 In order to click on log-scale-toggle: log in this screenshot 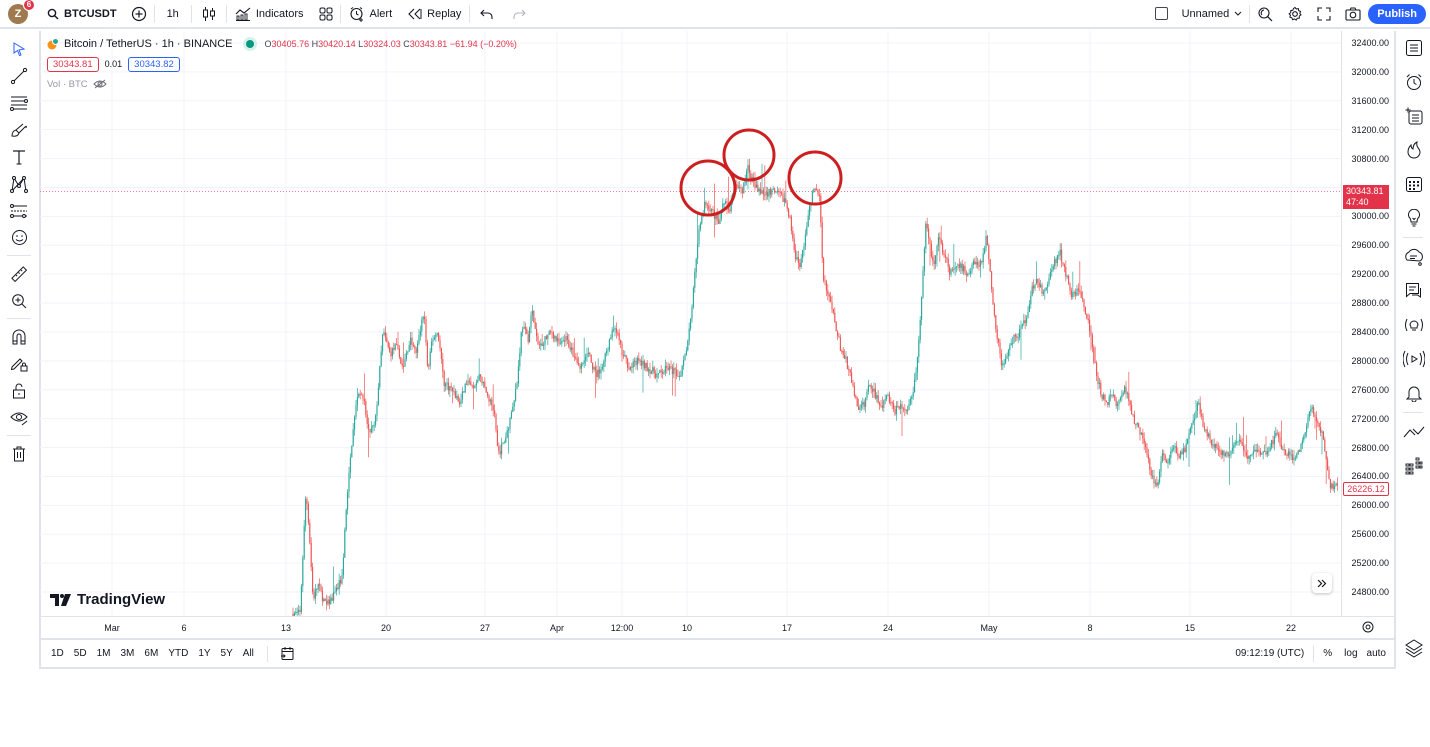, I will do `click(1351, 653)`.